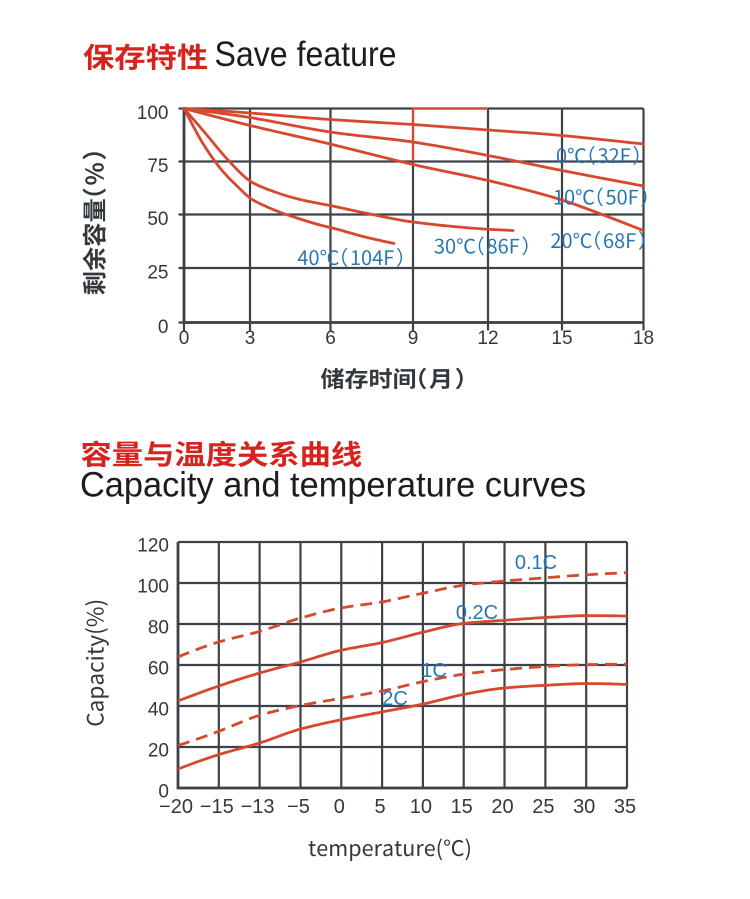 The image size is (750, 899). Describe the element at coordinates (477, 613) in the screenshot. I see `svg-text: 0.2C` at that location.